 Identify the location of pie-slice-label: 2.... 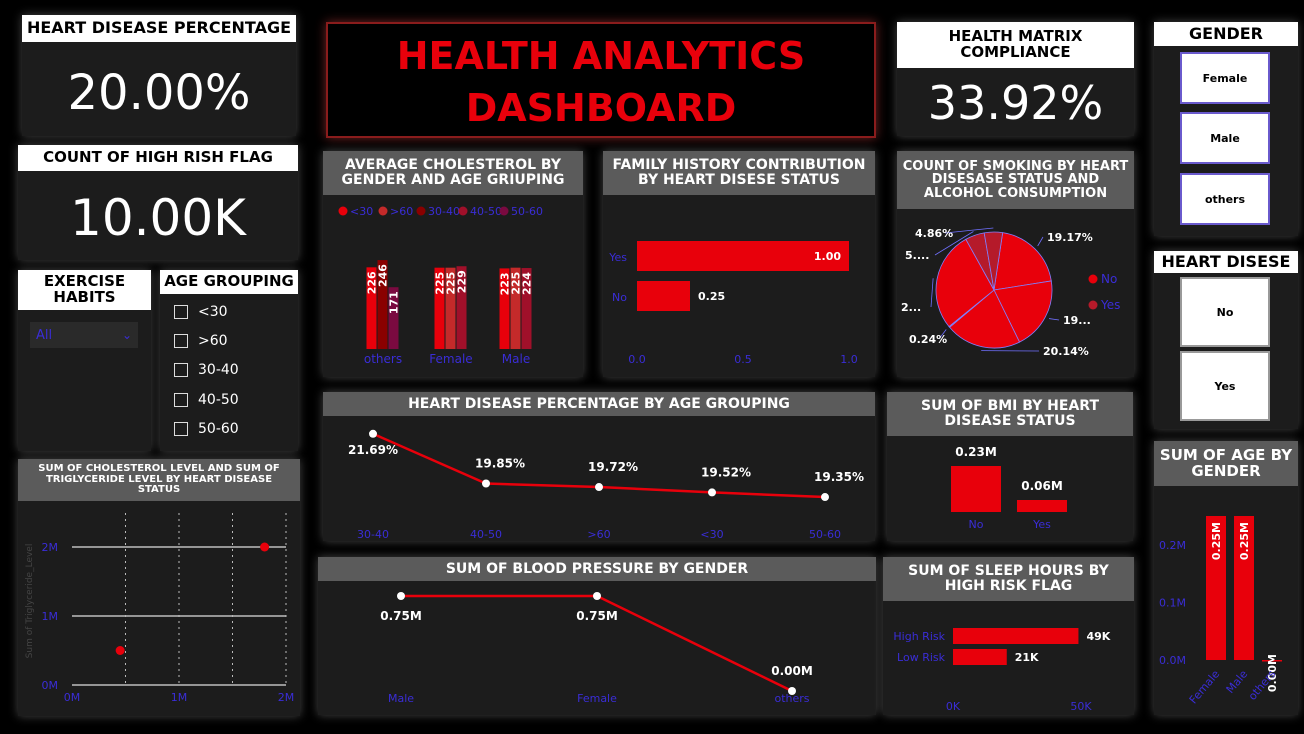
(911, 307).